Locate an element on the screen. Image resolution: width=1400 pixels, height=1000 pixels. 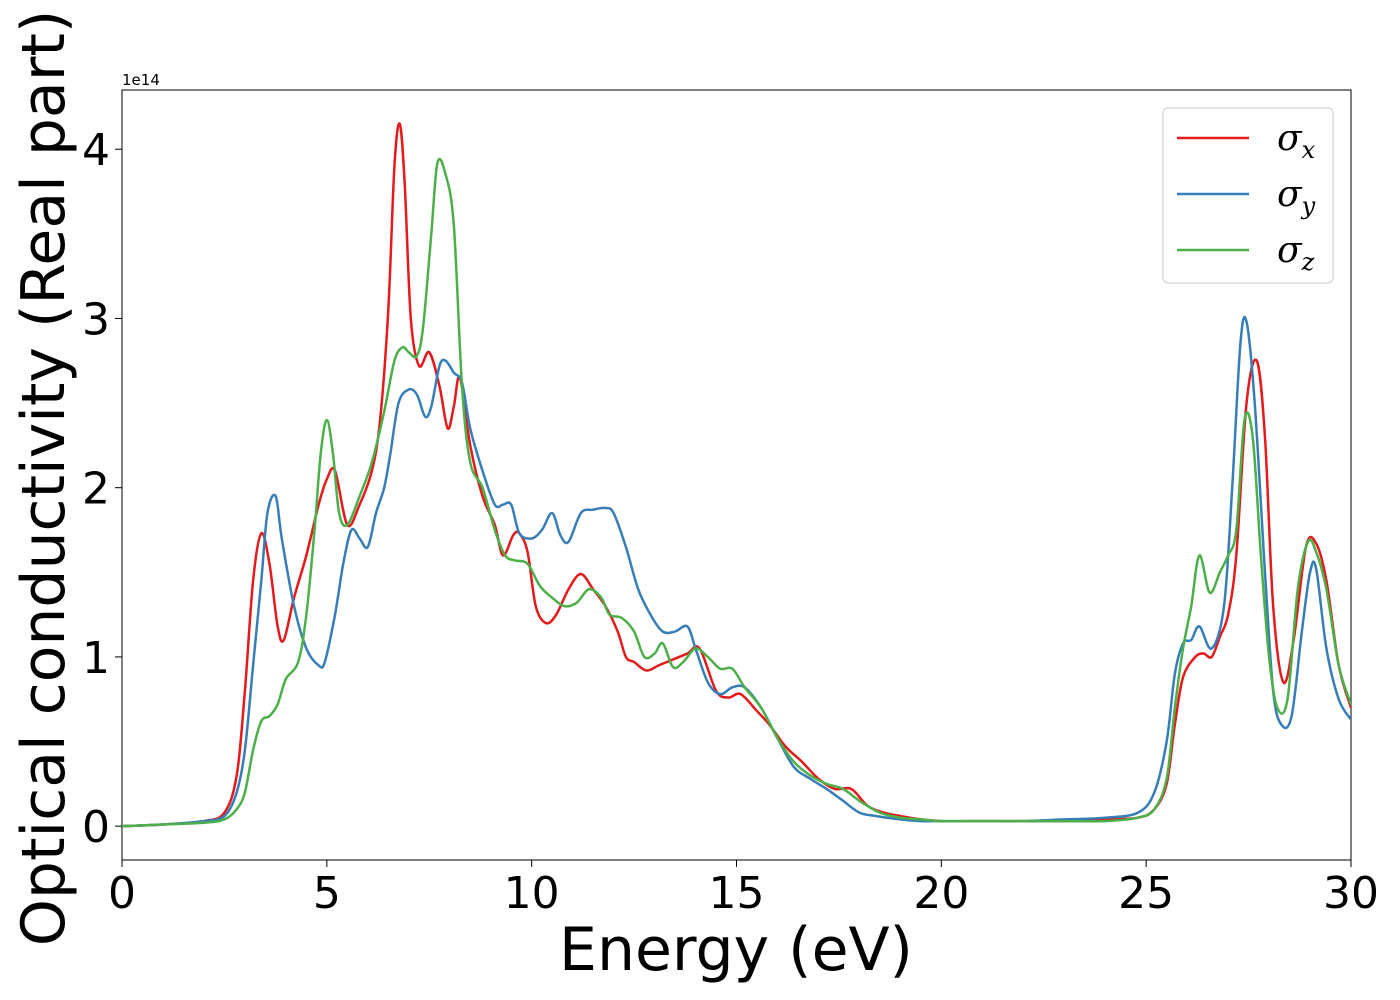
y-axis-offset-label: 1e14 is located at coordinates (141, 80).